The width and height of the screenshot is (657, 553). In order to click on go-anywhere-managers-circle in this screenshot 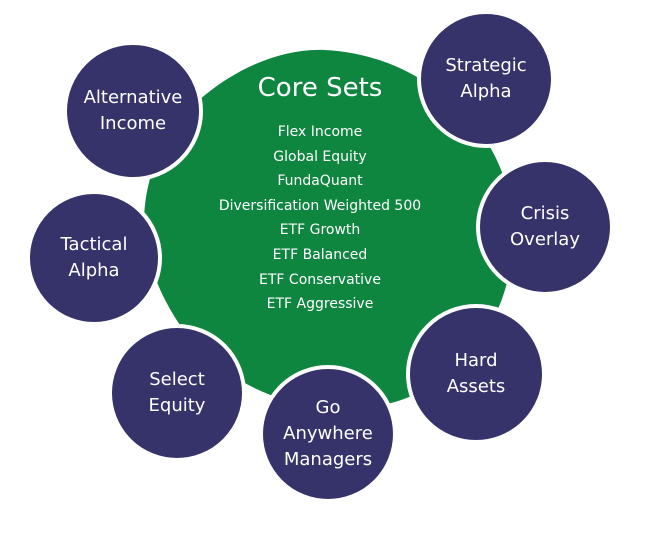, I will do `click(328, 434)`.